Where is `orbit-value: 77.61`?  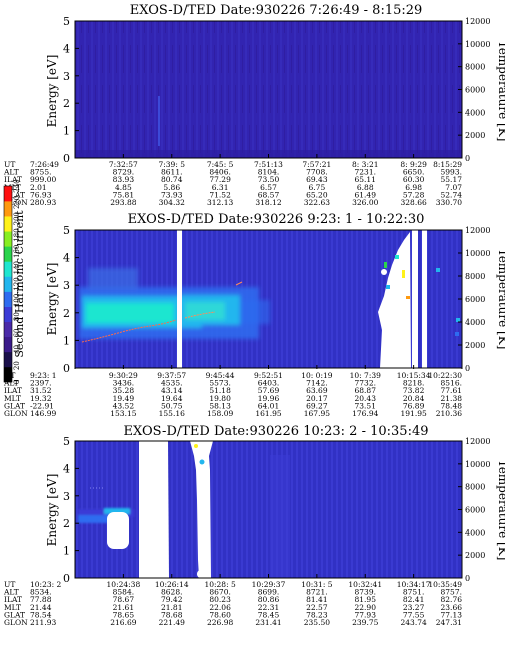
orbit-value: 77.61 is located at coordinates (451, 390).